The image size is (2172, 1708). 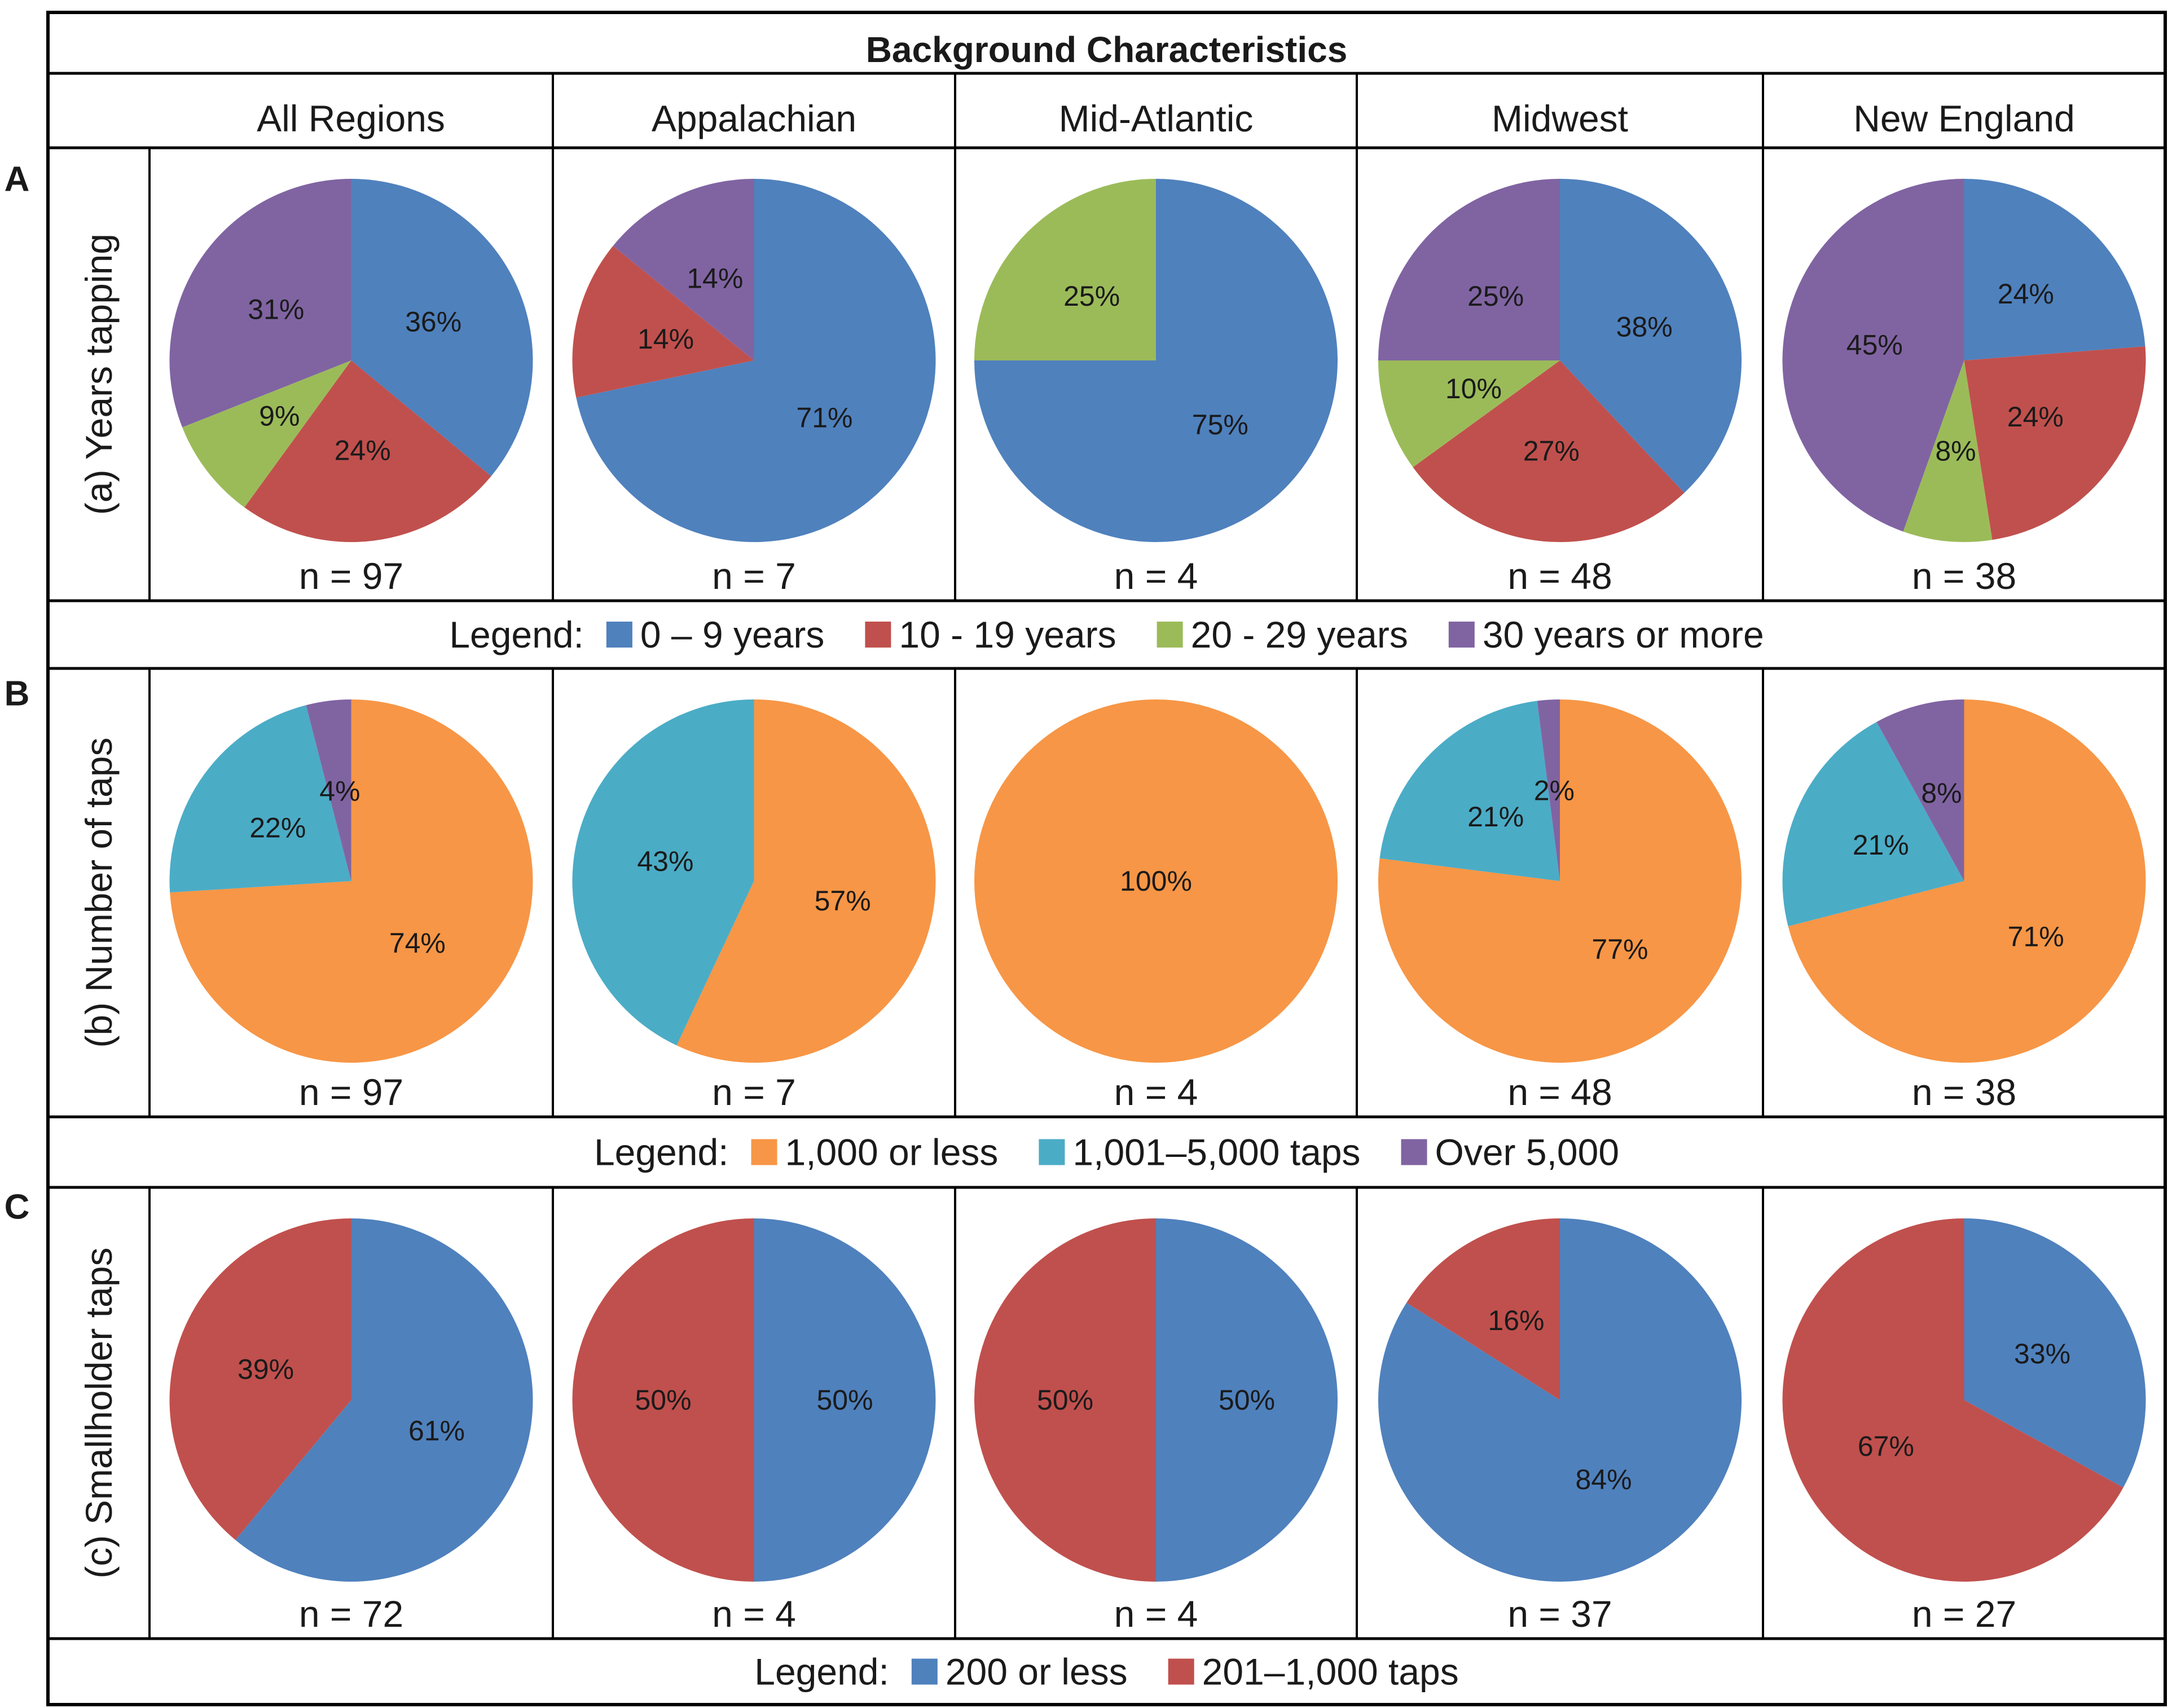 I want to click on sample-size-label: n = 37, so click(x=1559, y=1614).